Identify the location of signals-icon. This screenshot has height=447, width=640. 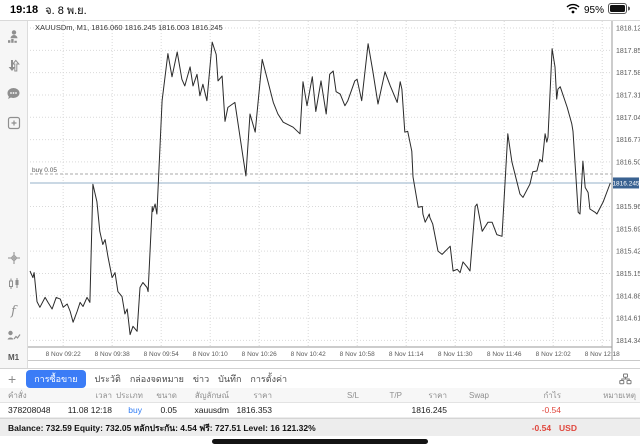
(14, 336).